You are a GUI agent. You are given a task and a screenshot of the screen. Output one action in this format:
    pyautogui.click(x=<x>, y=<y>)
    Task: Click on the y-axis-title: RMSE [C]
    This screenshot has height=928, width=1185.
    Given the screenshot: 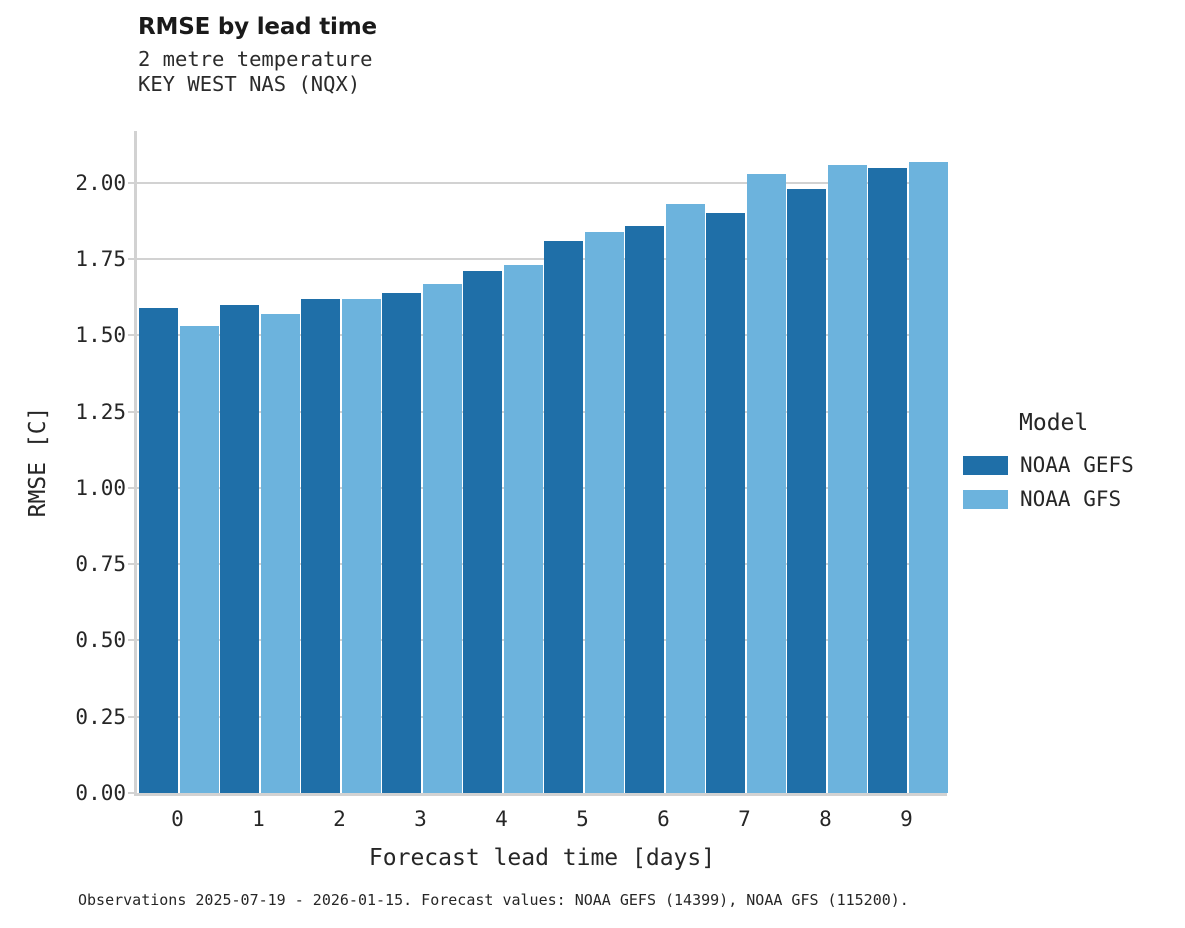 What is the action you would take?
    pyautogui.click(x=38, y=462)
    